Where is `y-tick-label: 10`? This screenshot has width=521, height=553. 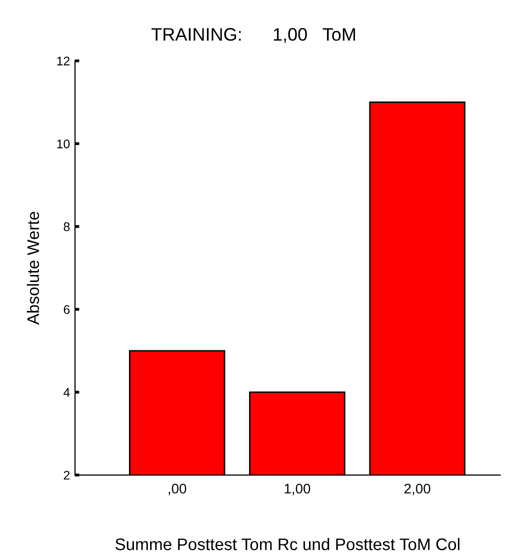
y-tick-label: 10 is located at coordinates (63, 143).